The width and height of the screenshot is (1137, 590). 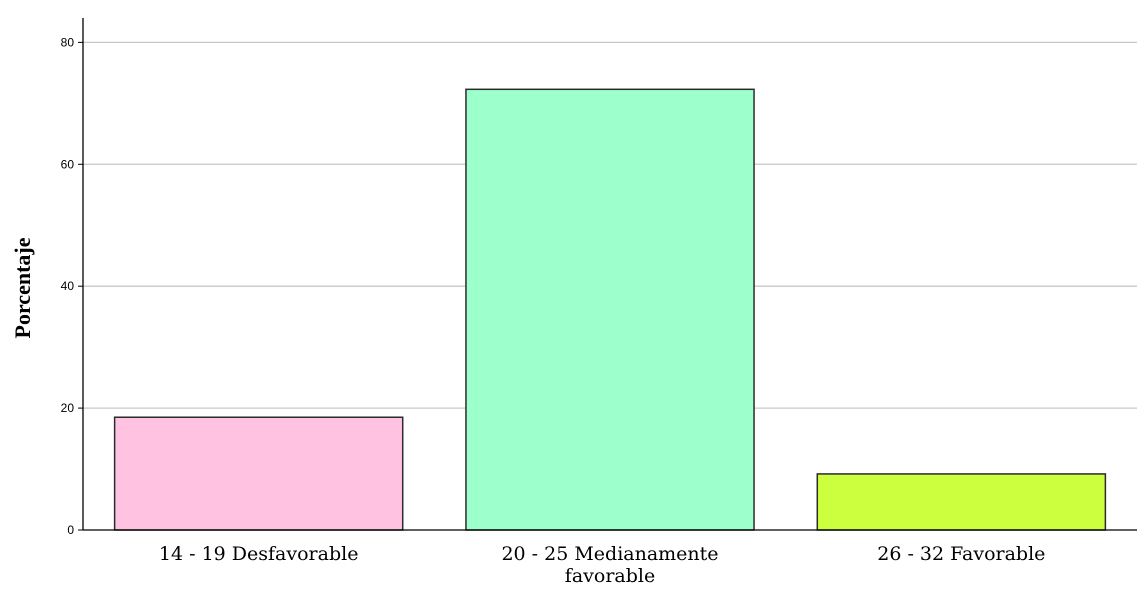 I want to click on x-category-label-line: 26 - 32 Favorable, so click(x=961, y=554).